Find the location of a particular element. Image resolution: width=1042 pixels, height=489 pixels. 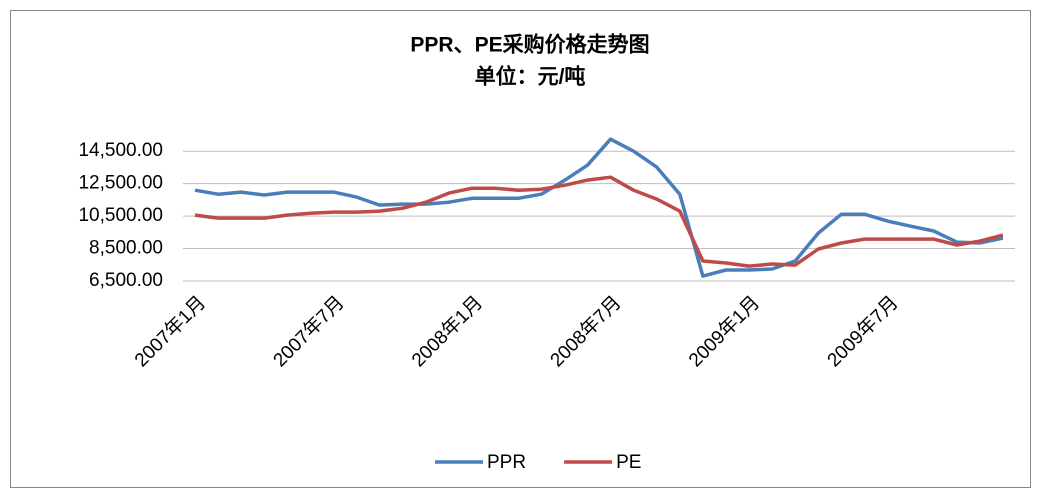

y-tick-label: 14,500.00 is located at coordinates (120, 150).